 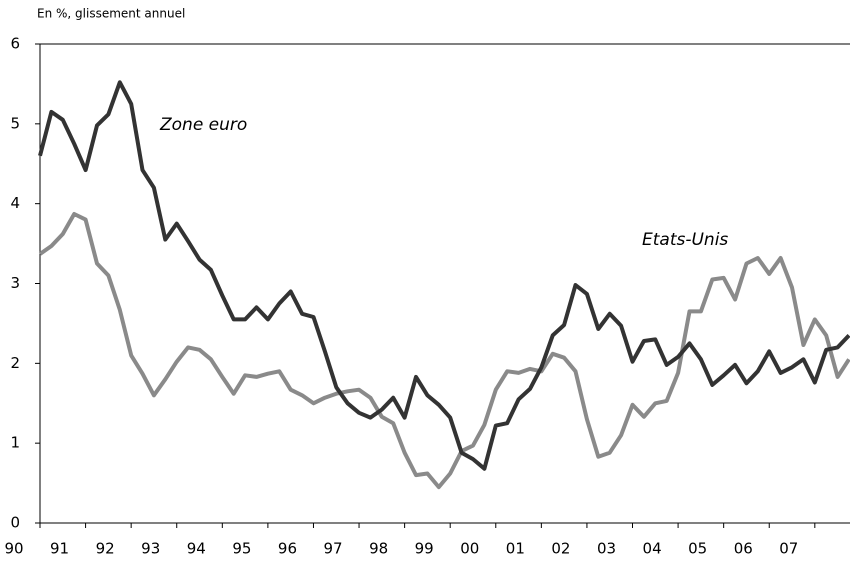 I want to click on x-tick-label: 06, so click(x=743, y=549).